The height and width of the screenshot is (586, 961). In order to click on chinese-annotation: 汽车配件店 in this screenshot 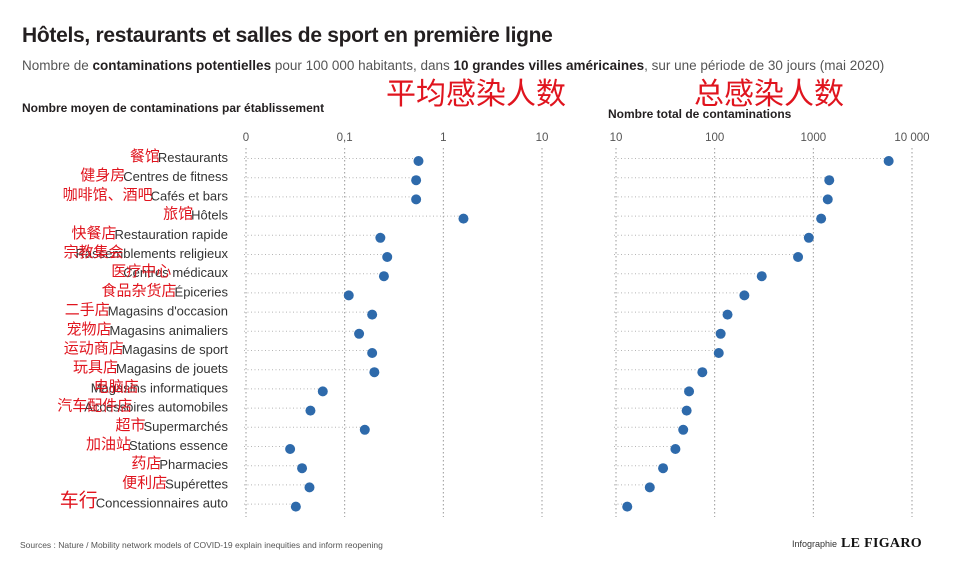, I will do `click(94, 406)`.